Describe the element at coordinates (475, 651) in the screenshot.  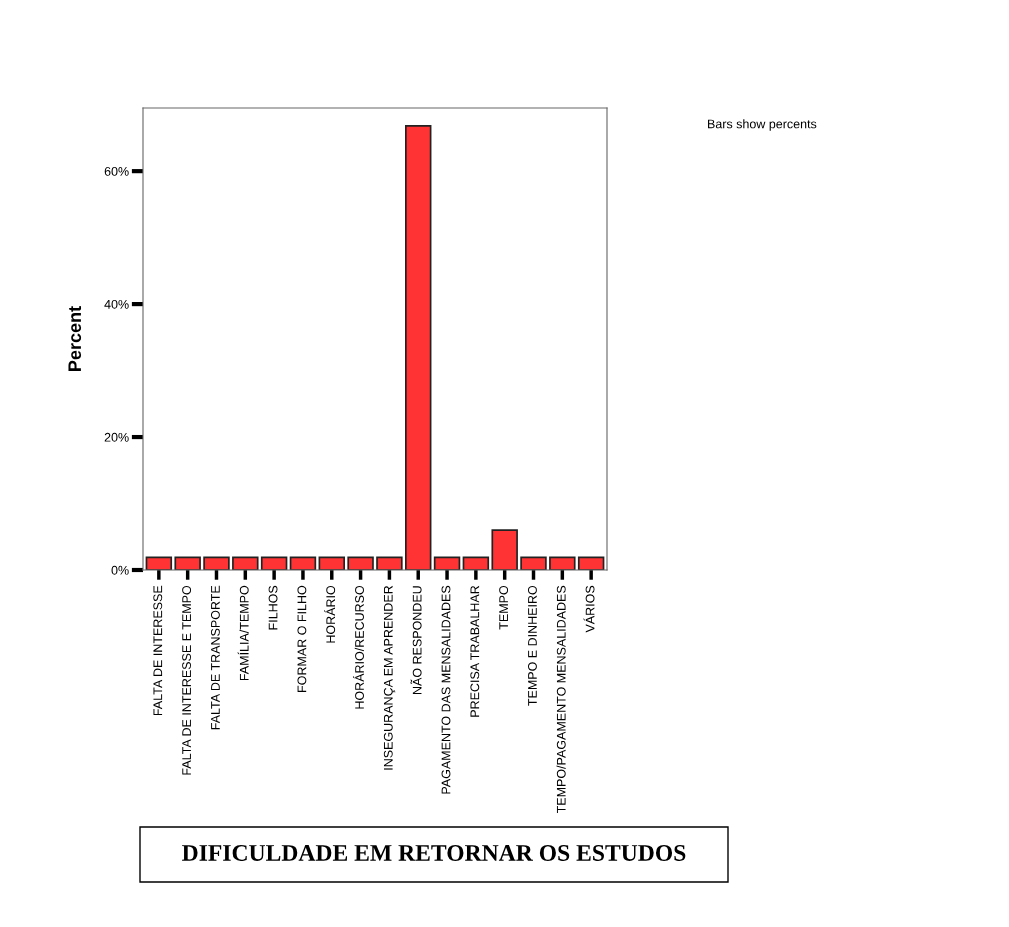
I see `x-tick-label: PRECISA TRABALHAR` at that location.